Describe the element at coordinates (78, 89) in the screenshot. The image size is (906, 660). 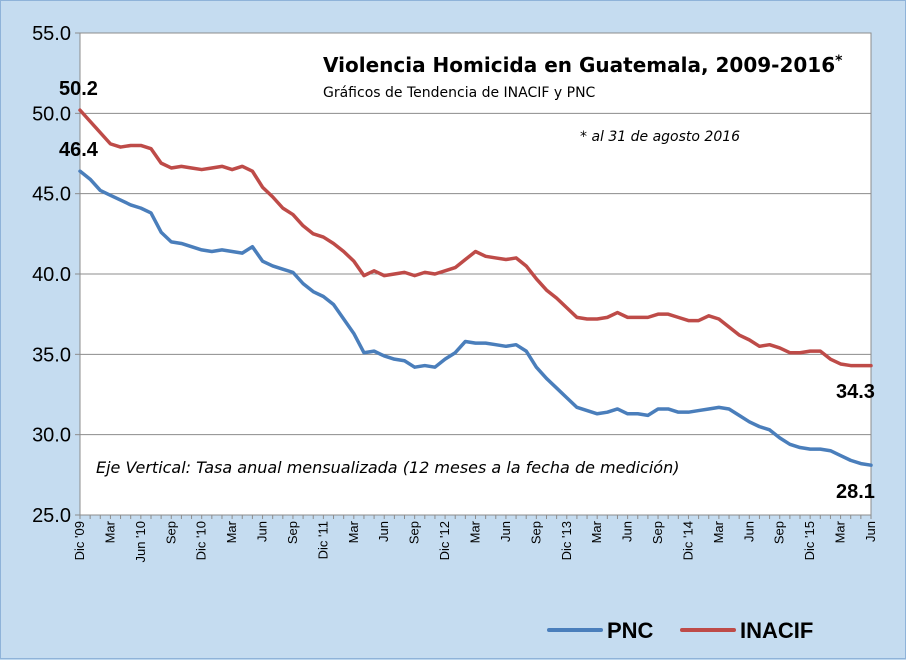
I see `inacif-start-label: 50.2` at that location.